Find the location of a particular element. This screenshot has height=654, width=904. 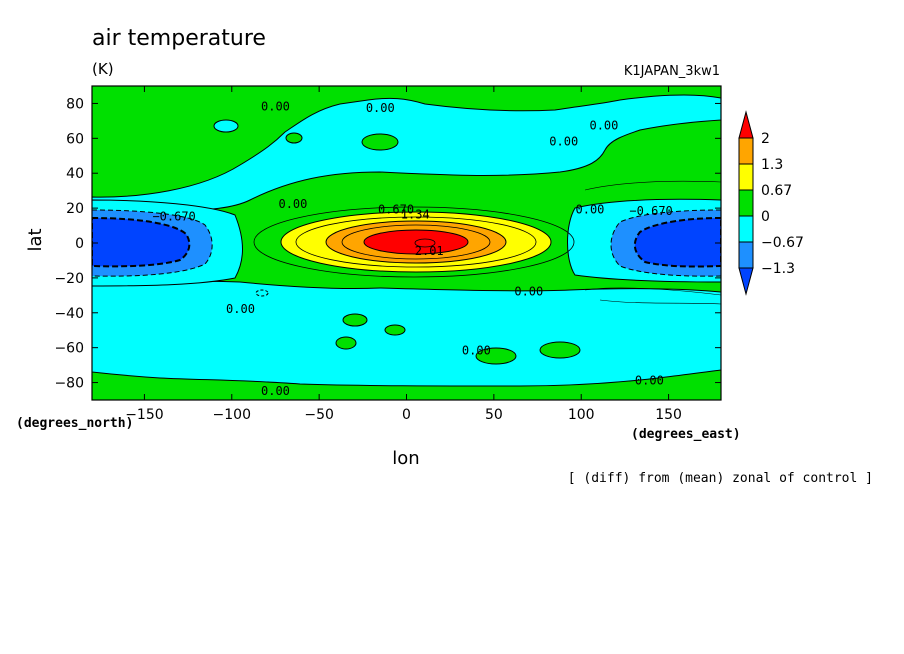

x-tick-label: 50 is located at coordinates (494, 415).